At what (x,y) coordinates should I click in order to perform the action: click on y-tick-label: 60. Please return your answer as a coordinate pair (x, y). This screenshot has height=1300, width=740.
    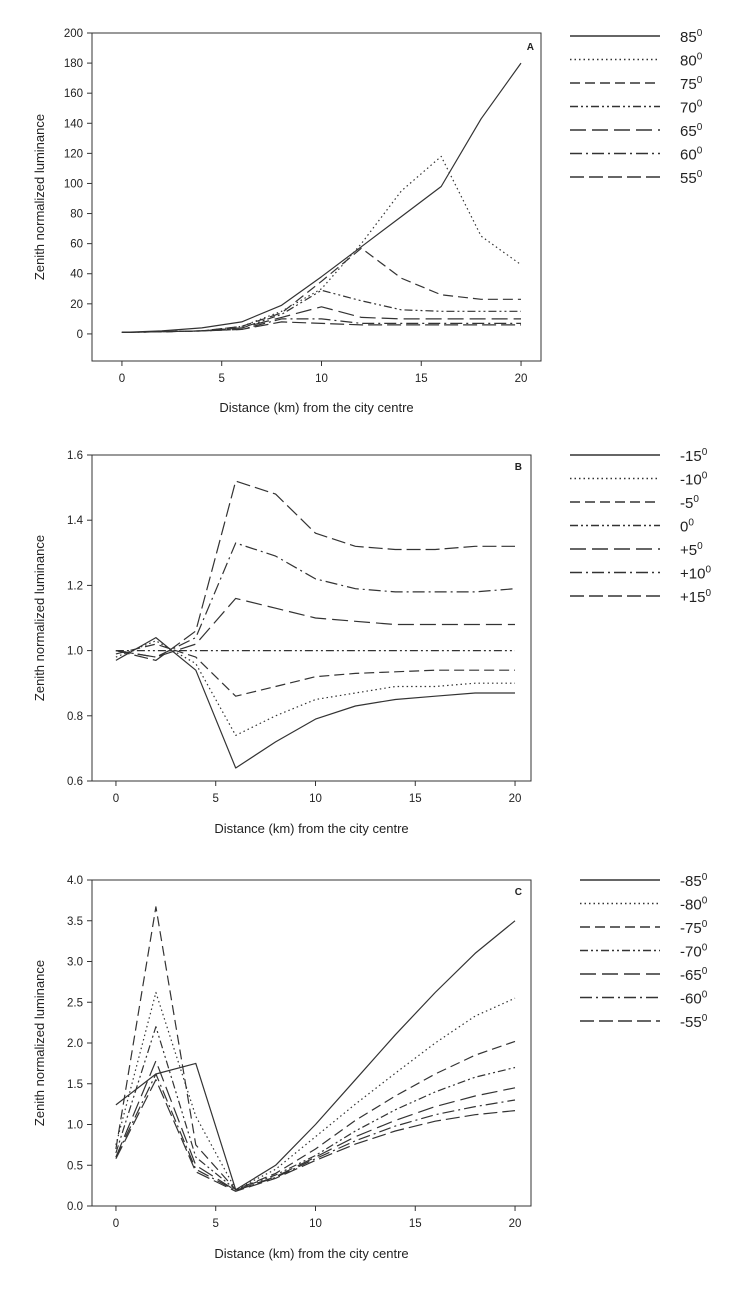
    Looking at the image, I should click on (76, 245).